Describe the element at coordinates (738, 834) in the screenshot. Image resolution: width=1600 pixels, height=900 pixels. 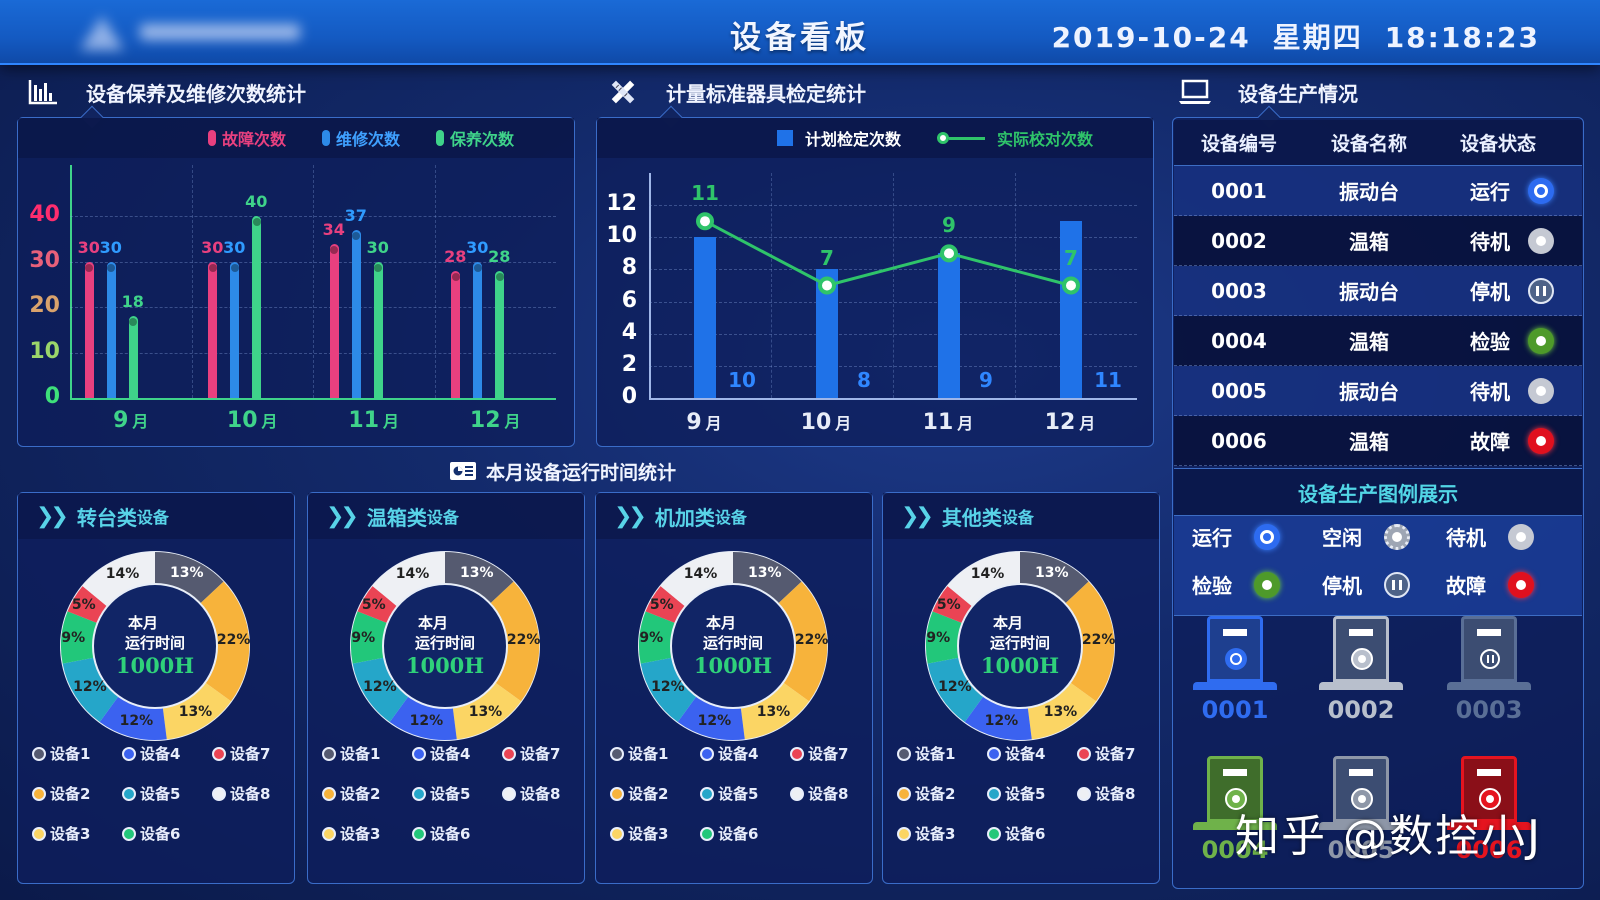
I see `legend-label: 设备6` at that location.